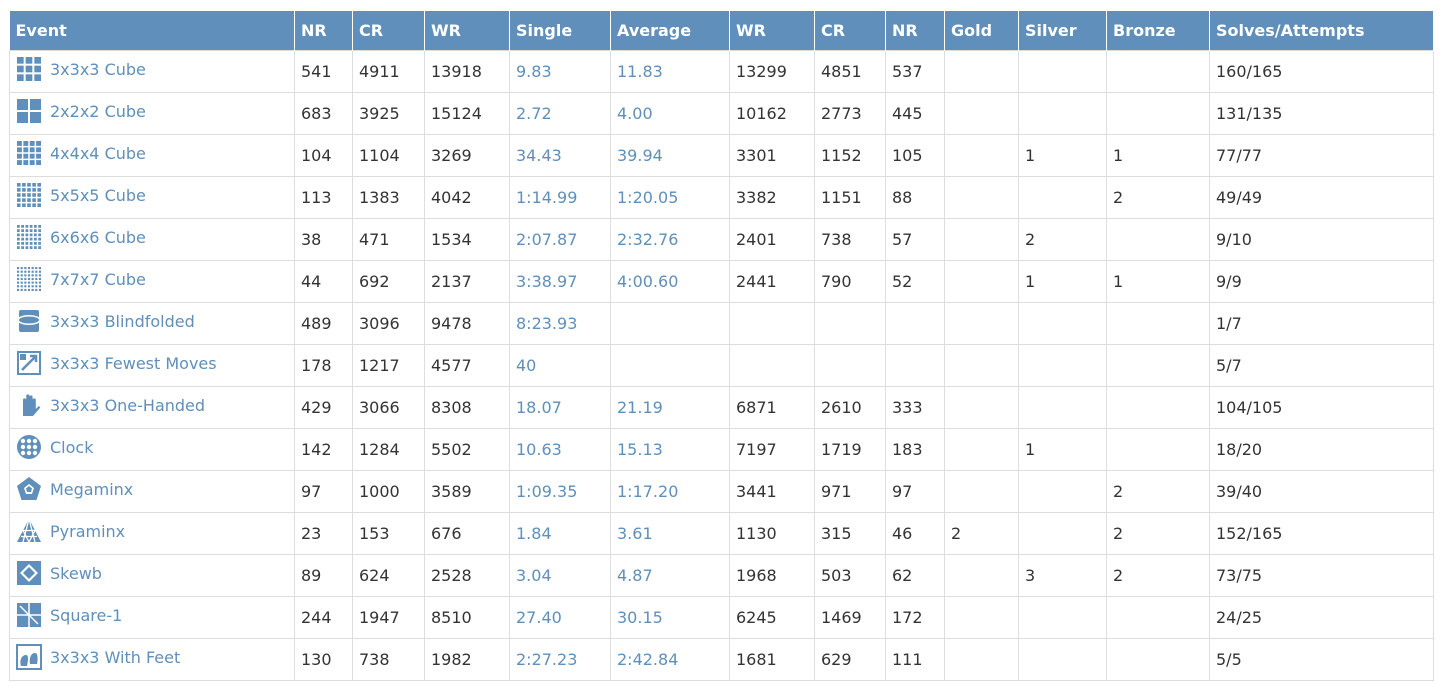 The image size is (1443, 691). Describe the element at coordinates (670, 281) in the screenshot. I see `average-time-cell: 4:00.60` at that location.